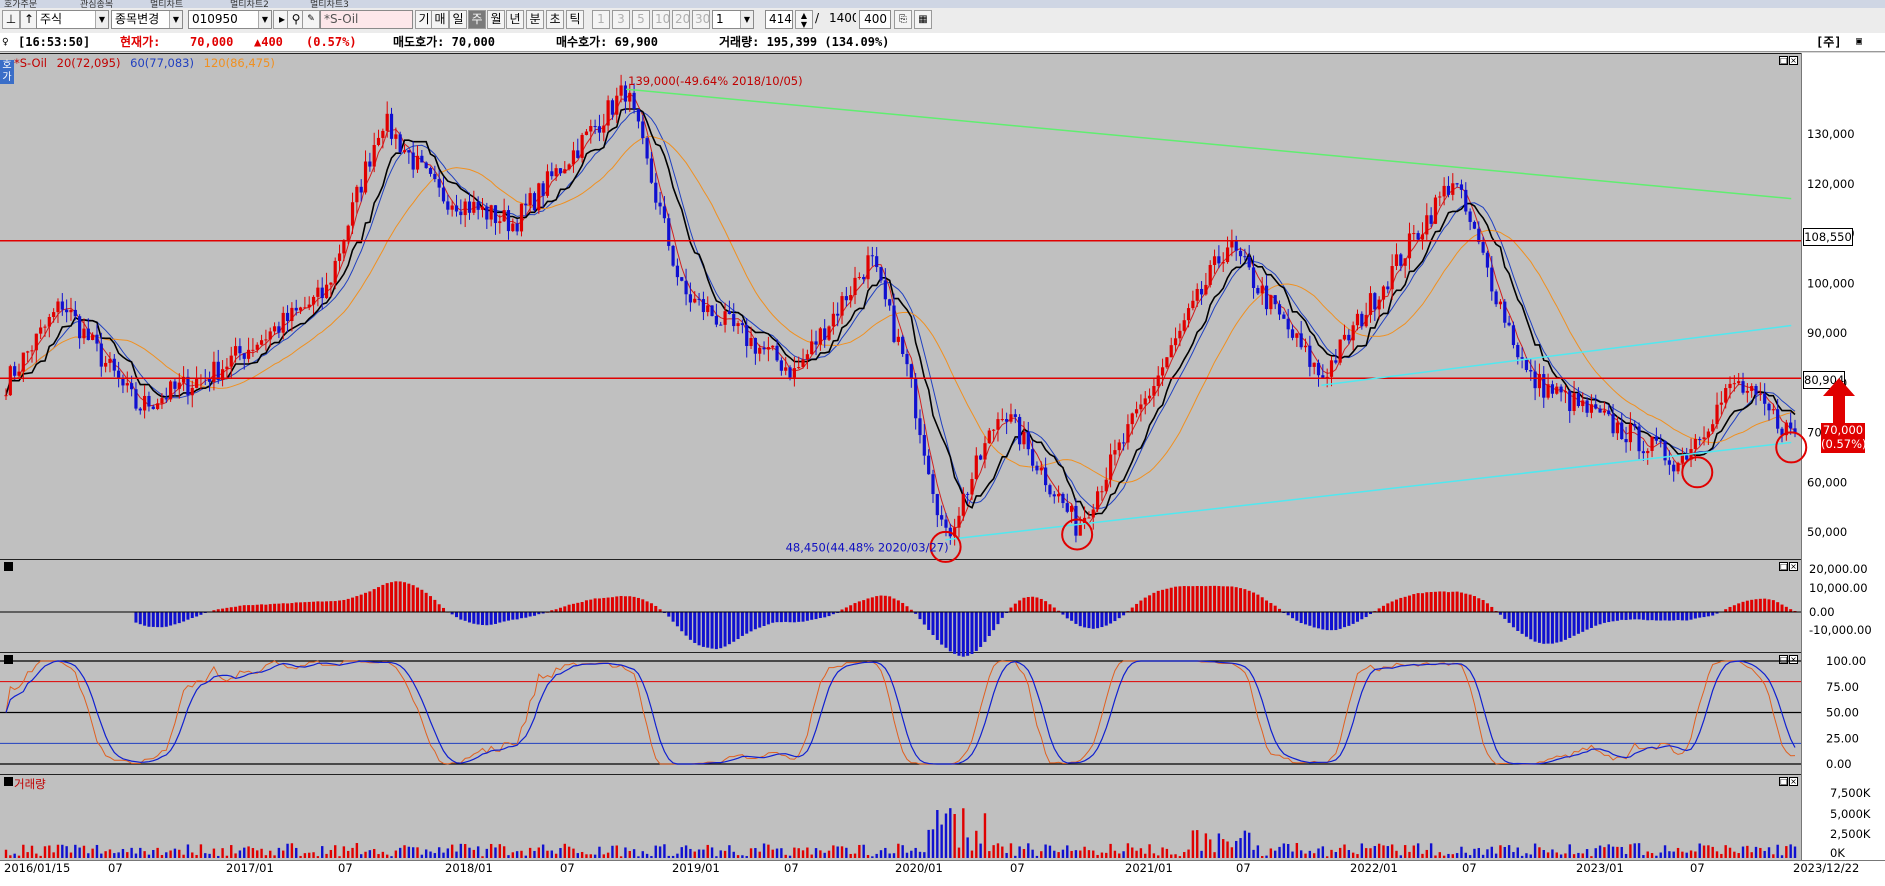 The image size is (1885, 886). What do you see at coordinates (144, 63) in the screenshot?
I see `chart-legend: *S-Oil 20(72,095) 60(77,083) 120(86,475)` at bounding box center [144, 63].